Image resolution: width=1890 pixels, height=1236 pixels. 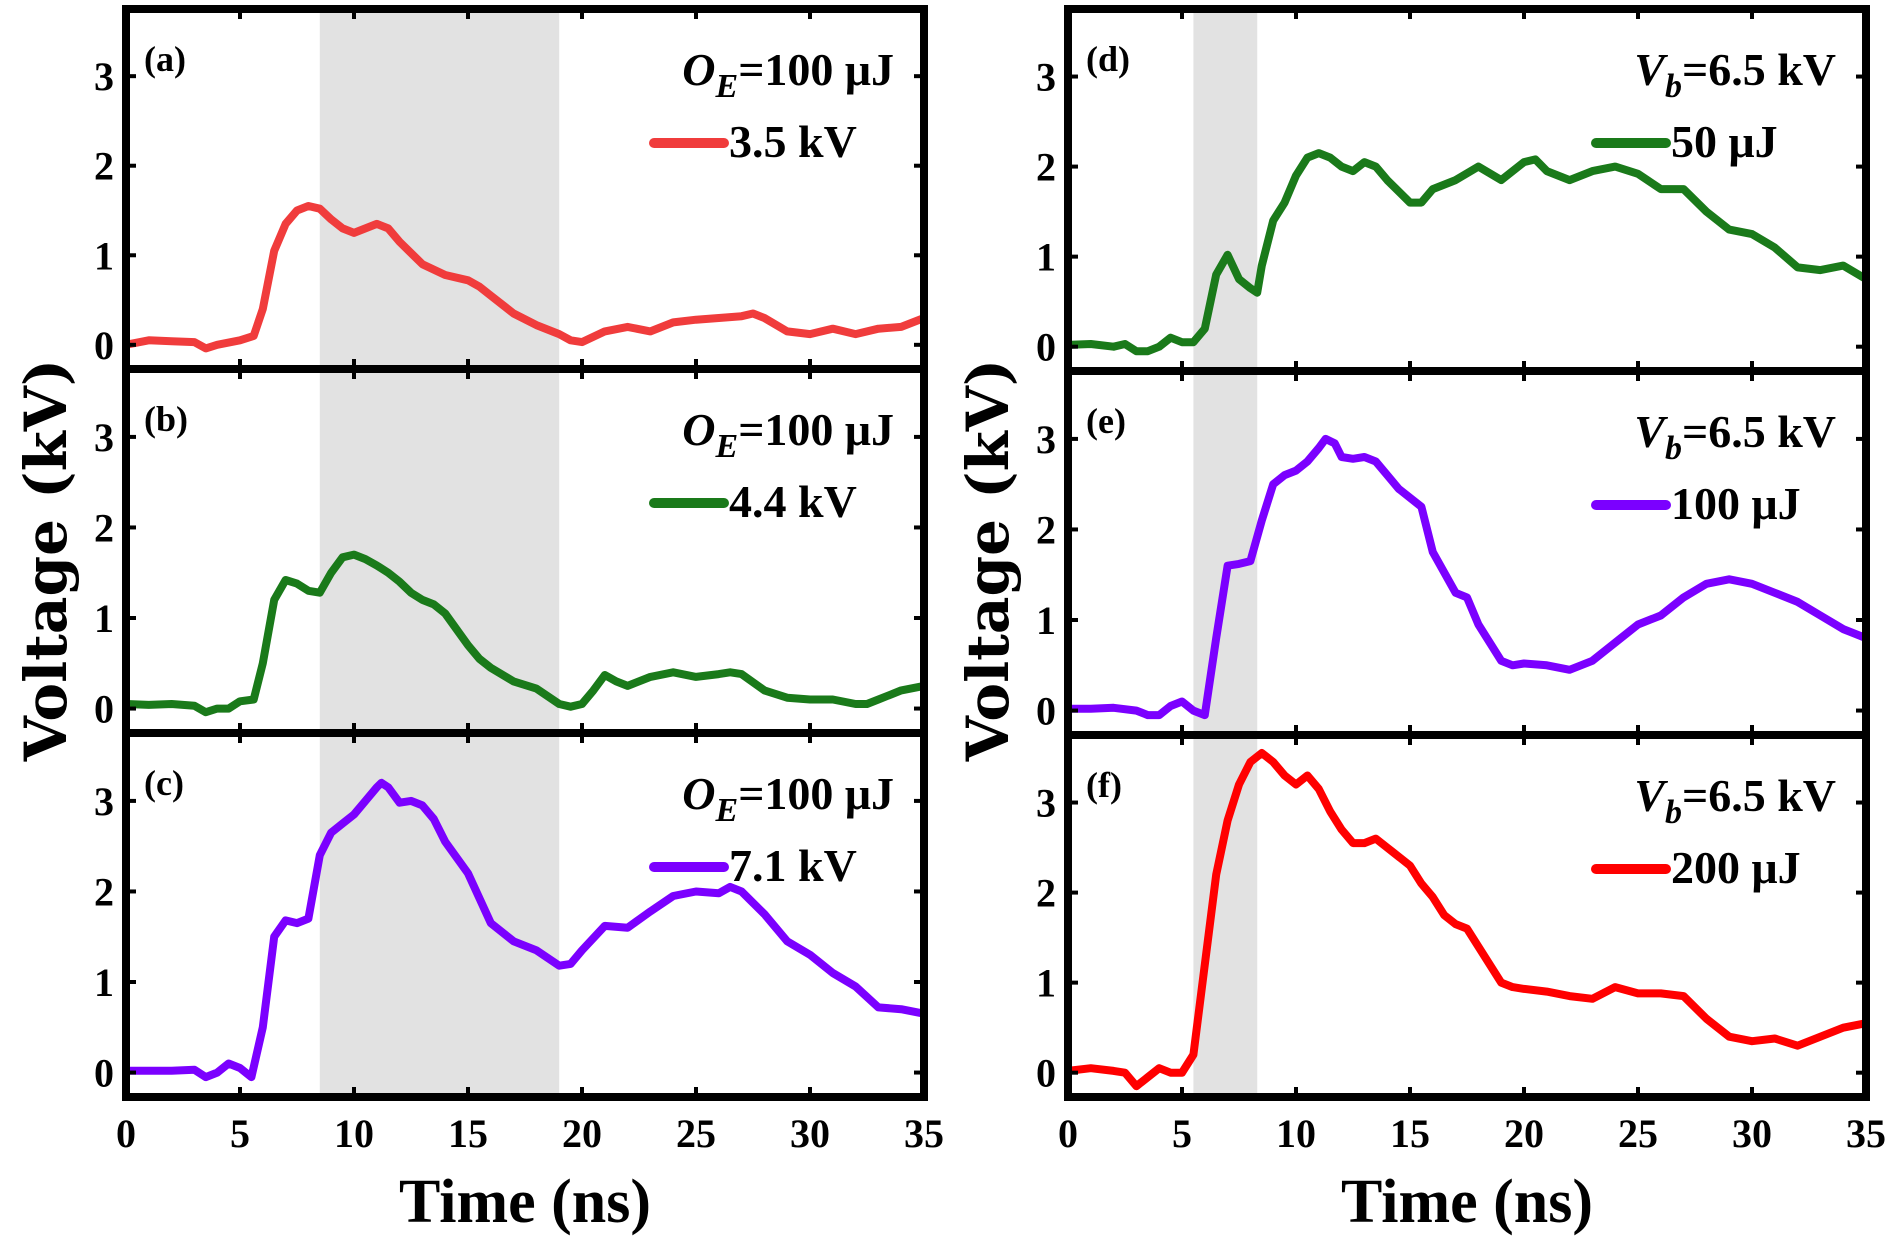 What do you see at coordinates (1736, 503) in the screenshot?
I see `legend-label: 100 μJ` at bounding box center [1736, 503].